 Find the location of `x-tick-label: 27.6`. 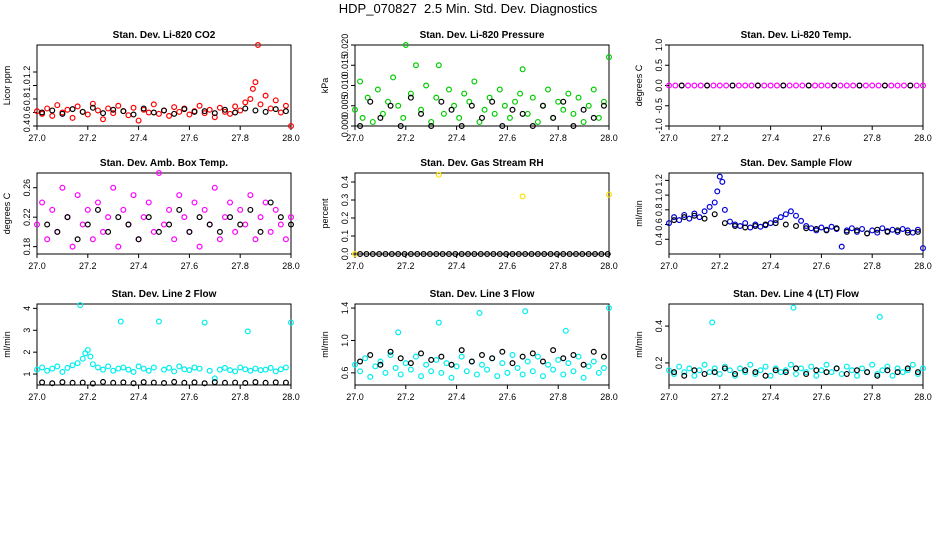

x-tick-label: 27.6 is located at coordinates (190, 138).